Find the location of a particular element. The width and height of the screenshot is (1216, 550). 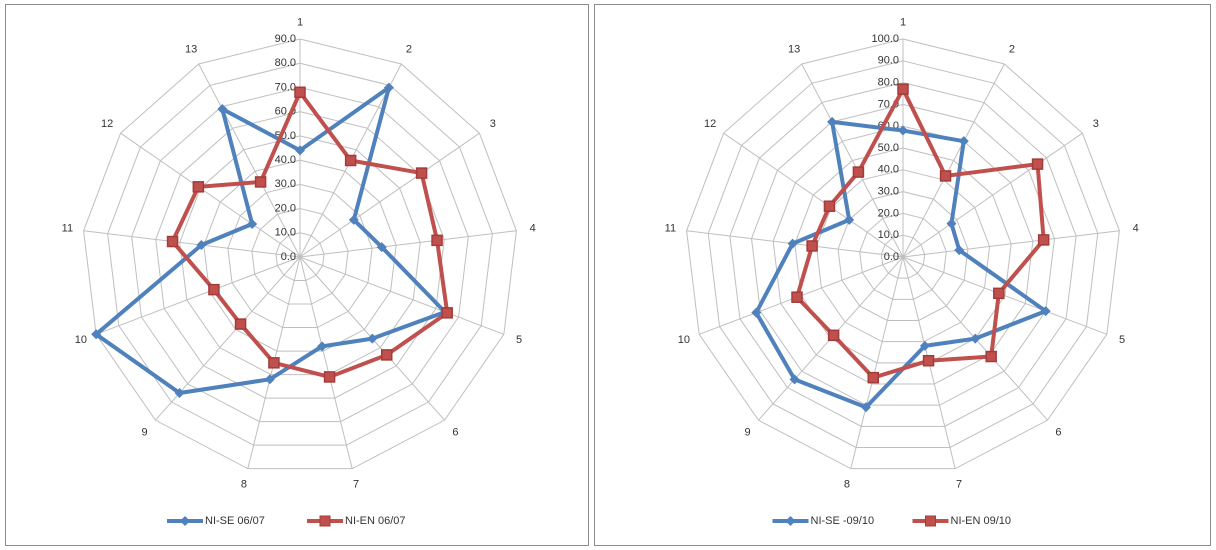

y-tick-label: 50.0 is located at coordinates (888, 148).